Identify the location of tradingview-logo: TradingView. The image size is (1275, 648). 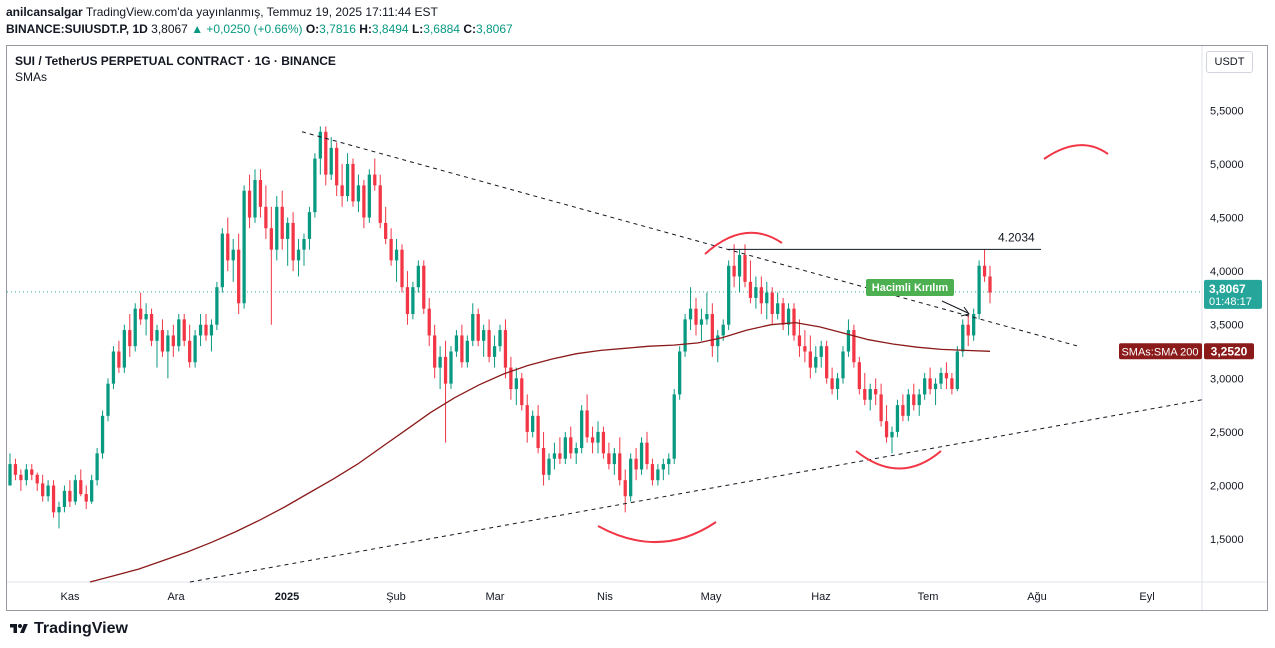
(68, 629).